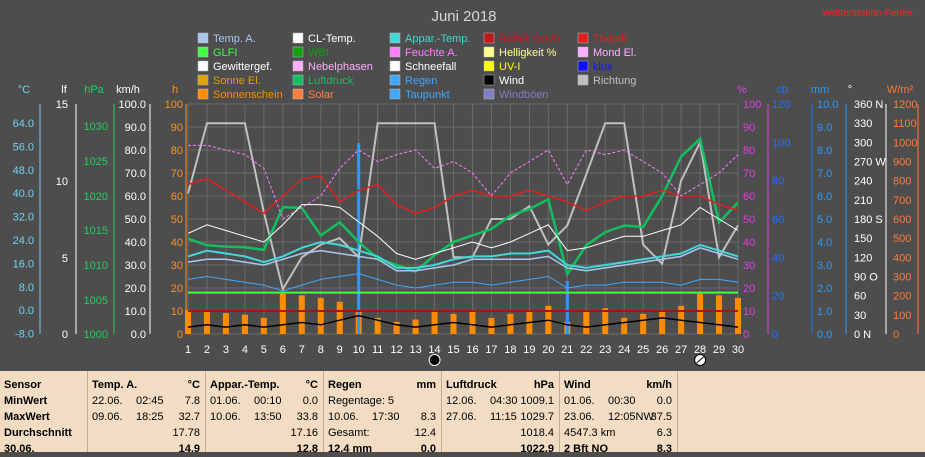 This screenshot has height=457, width=925. I want to click on table-row: 22.06. 02:45 7.8, so click(147, 401).